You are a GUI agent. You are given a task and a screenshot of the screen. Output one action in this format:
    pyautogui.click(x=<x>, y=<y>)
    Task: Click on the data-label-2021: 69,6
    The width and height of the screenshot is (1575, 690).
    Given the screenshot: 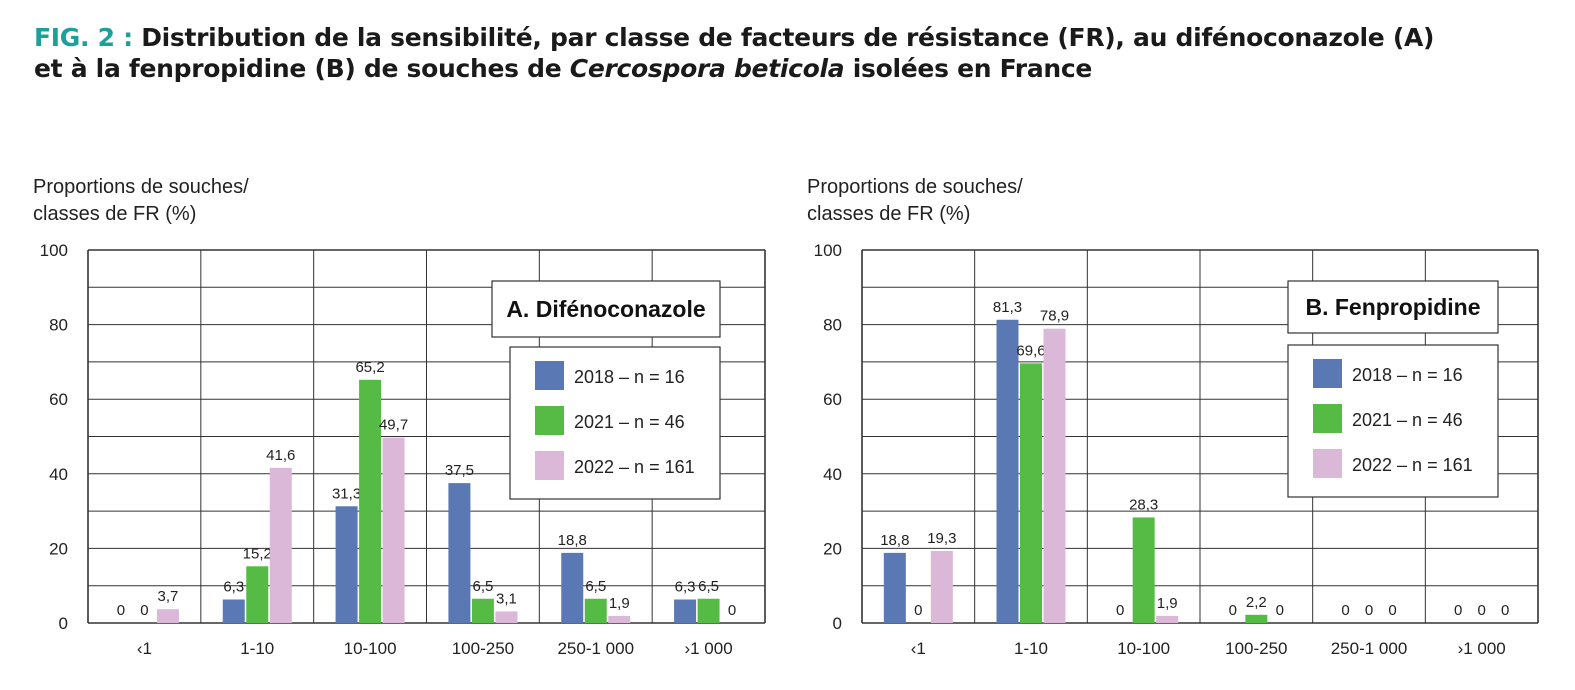 What is the action you would take?
    pyautogui.click(x=1030, y=350)
    